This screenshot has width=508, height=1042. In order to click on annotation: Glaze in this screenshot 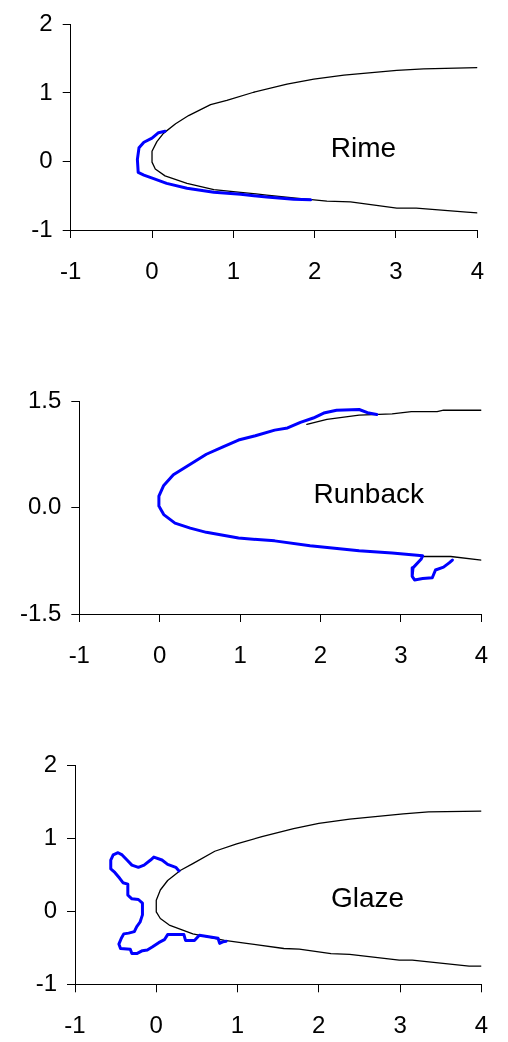, I will do `click(367, 897)`.